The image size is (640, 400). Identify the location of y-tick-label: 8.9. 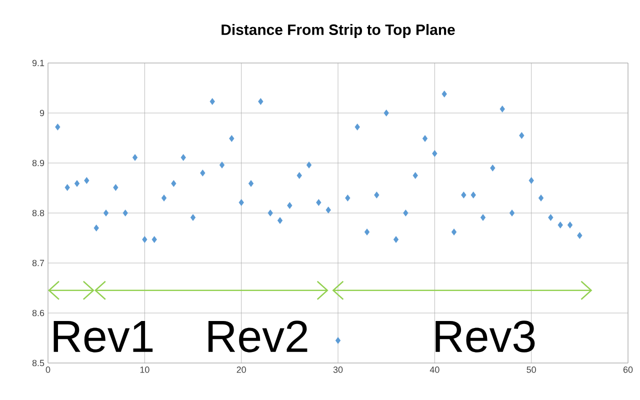
(38, 163).